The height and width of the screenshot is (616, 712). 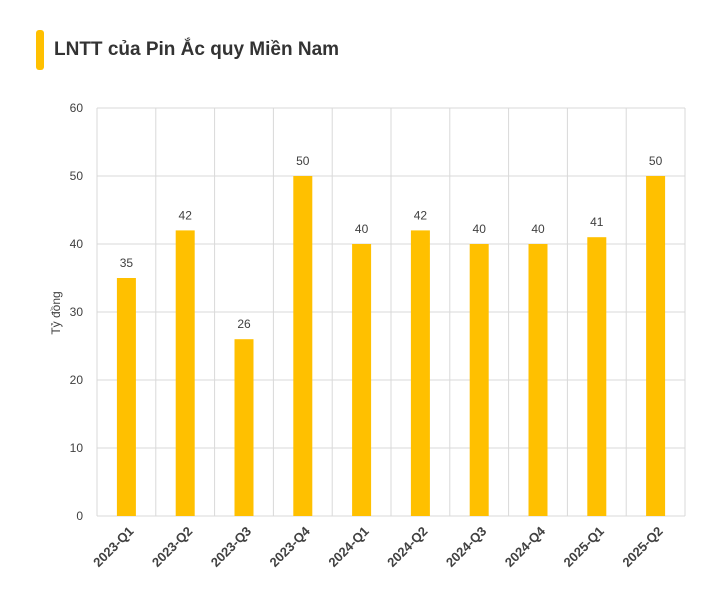 What do you see at coordinates (40, 50) in the screenshot?
I see `title-accent-bar` at bounding box center [40, 50].